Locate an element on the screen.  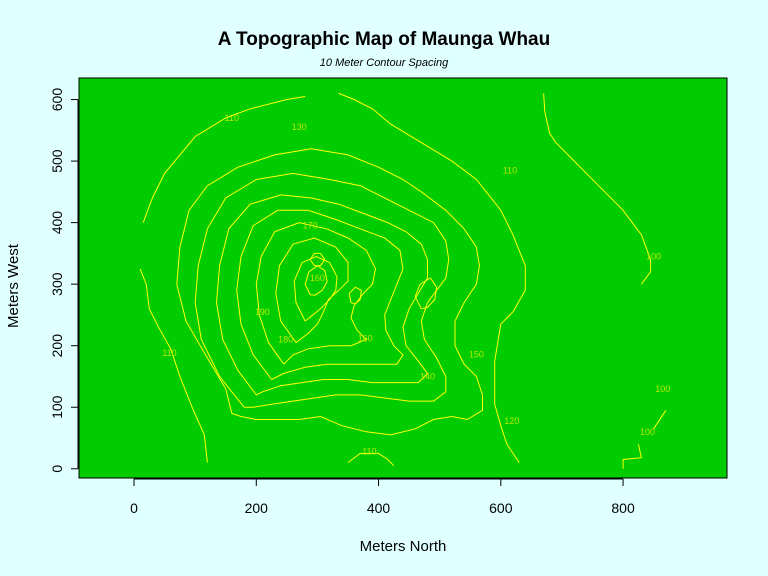
contour-label-13: 110 is located at coordinates (169, 353).